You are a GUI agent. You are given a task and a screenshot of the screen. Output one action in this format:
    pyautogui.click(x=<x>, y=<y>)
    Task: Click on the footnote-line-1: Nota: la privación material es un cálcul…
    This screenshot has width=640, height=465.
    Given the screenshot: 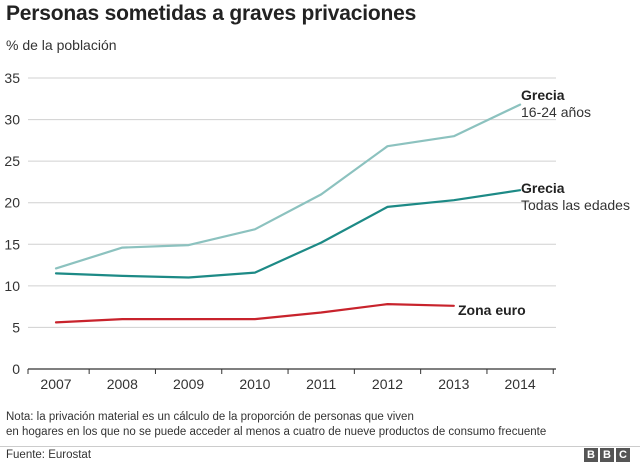 What is the action you would take?
    pyautogui.click(x=210, y=417)
    